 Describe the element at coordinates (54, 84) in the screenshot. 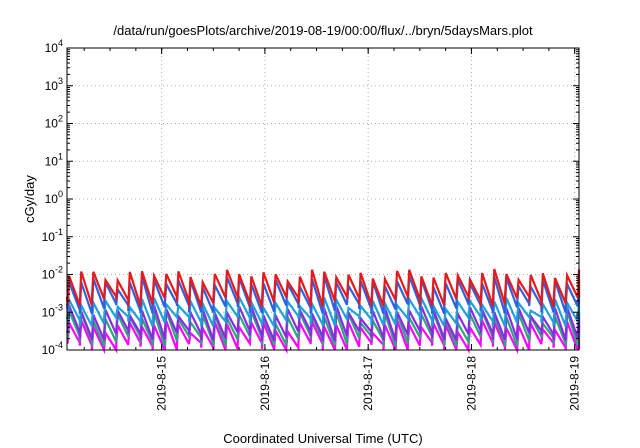

I see `y-tick-label: 10³` at that location.